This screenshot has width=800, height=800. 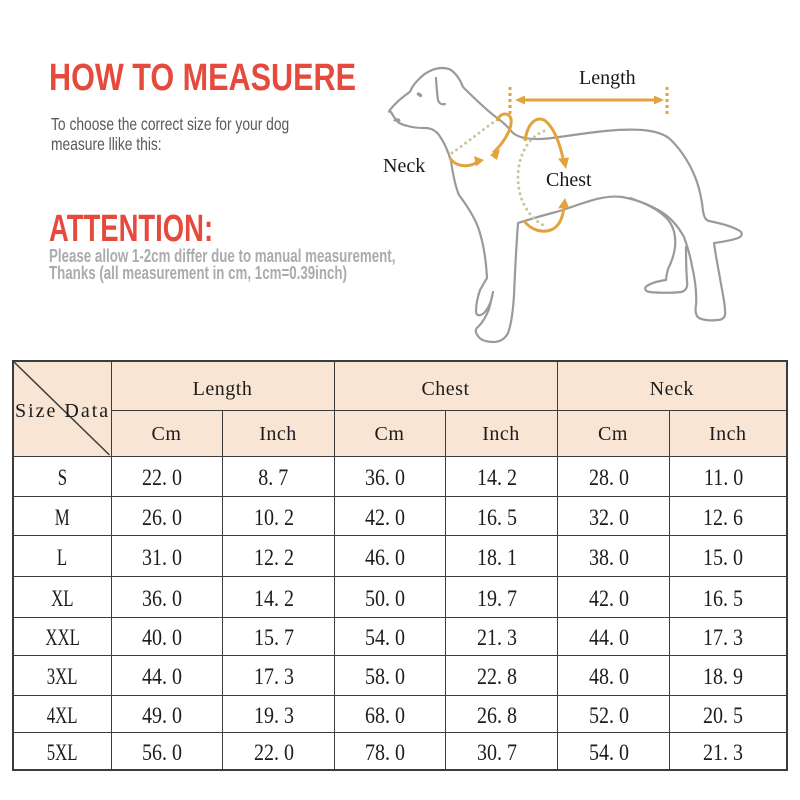 I want to click on svg-text: Length, so click(x=607, y=78).